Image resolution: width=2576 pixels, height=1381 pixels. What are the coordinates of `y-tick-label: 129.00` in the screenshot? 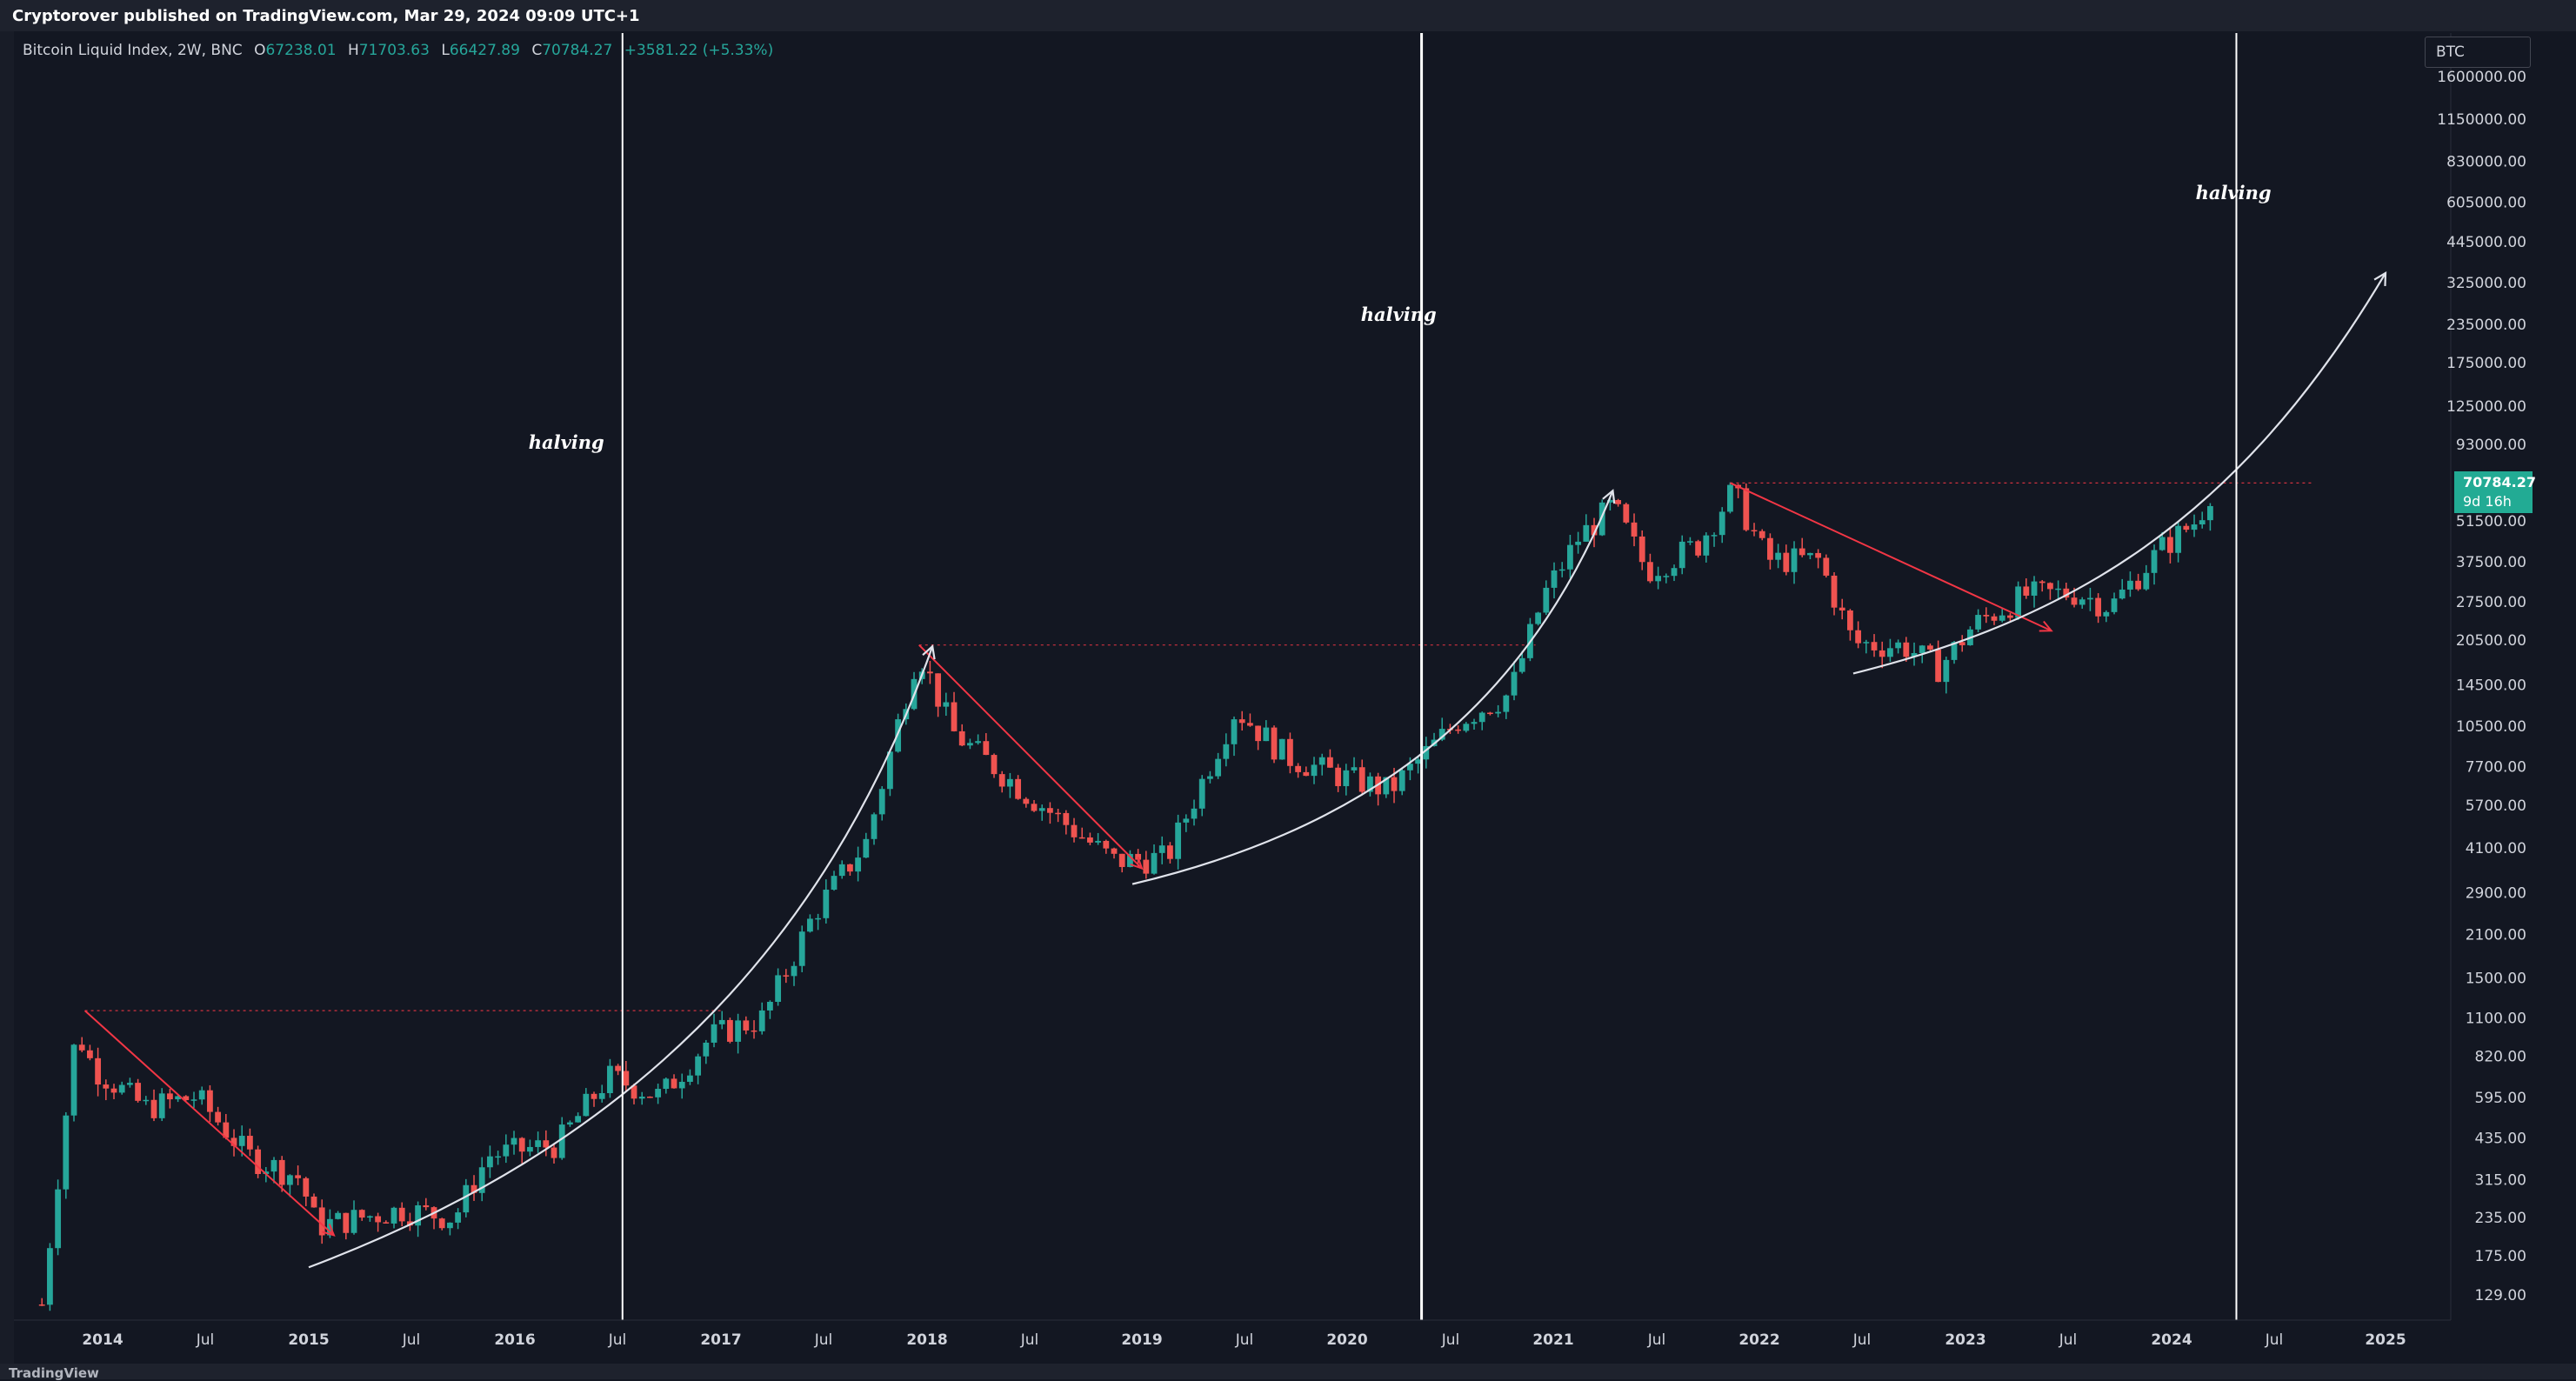 It's located at (2500, 1295).